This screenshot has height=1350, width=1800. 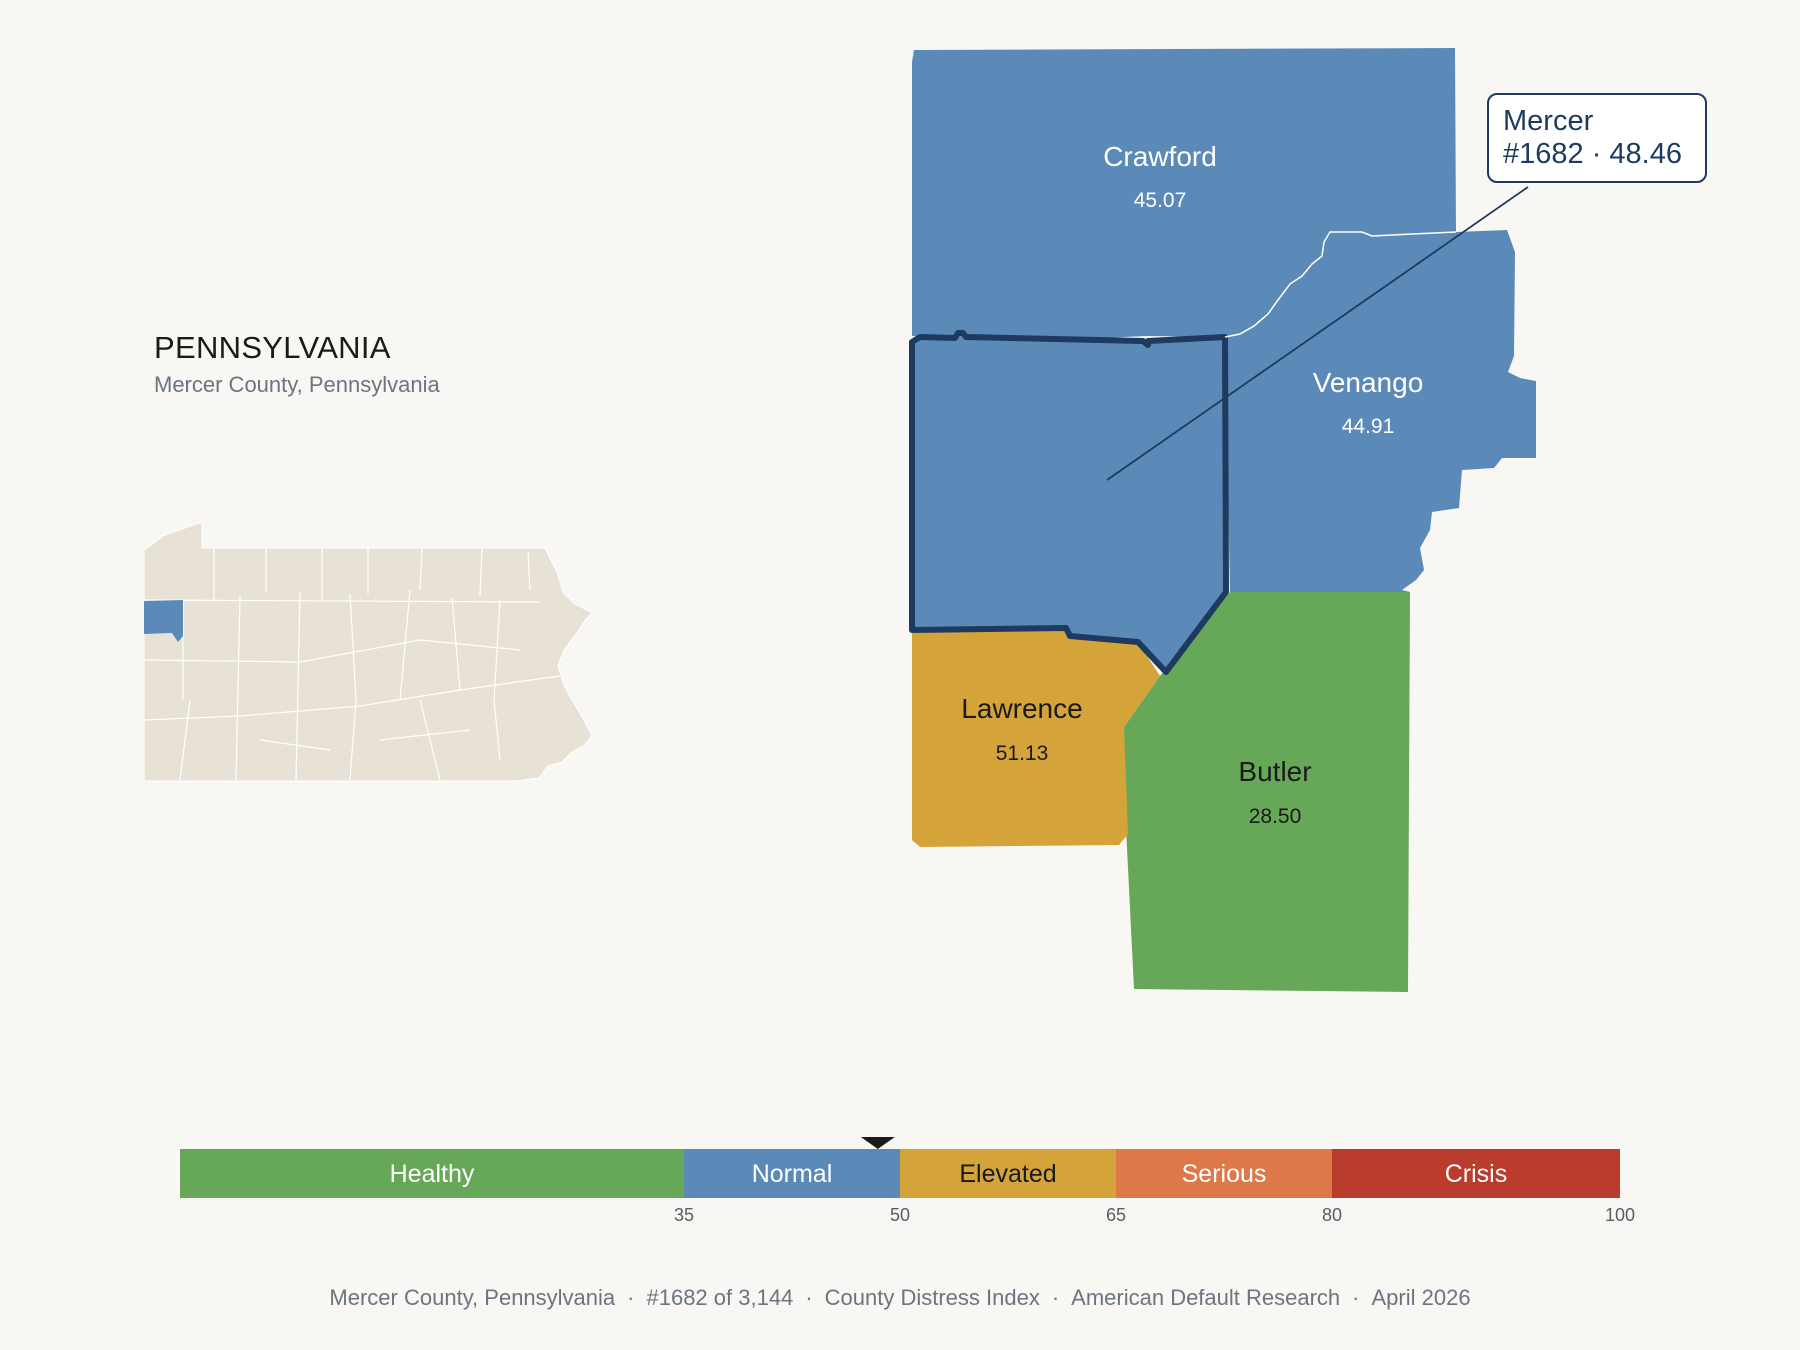 What do you see at coordinates (1380, 411) in the screenshot?
I see `county-venango` at bounding box center [1380, 411].